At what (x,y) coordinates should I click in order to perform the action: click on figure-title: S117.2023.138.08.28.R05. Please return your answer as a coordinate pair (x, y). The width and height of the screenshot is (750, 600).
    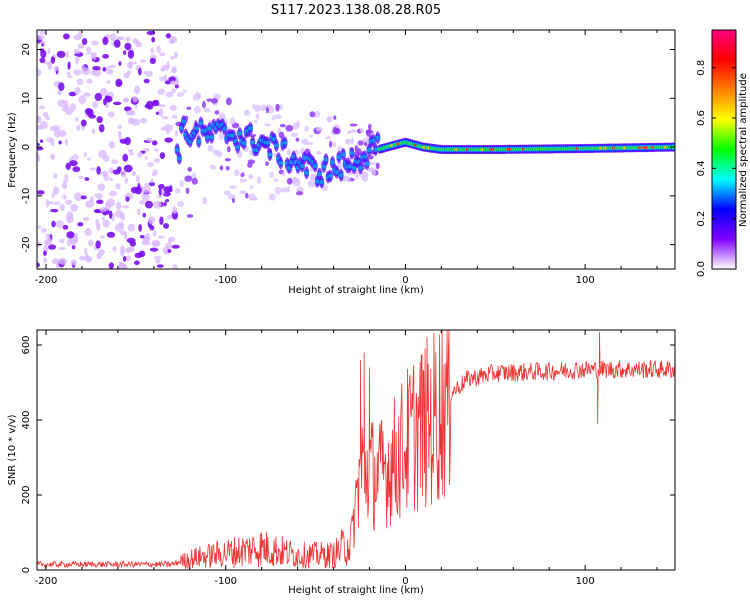
    Looking at the image, I should click on (356, 10).